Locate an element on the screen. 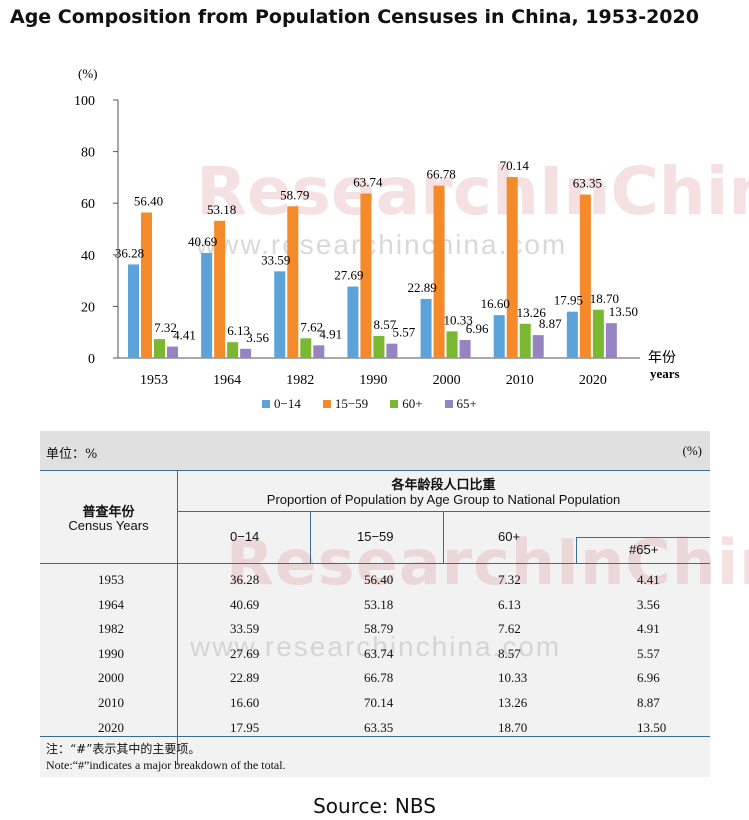 This screenshot has height=820, width=749. table-row: 2010 16.60 70.14 13.26 8.87 is located at coordinates (375, 703).